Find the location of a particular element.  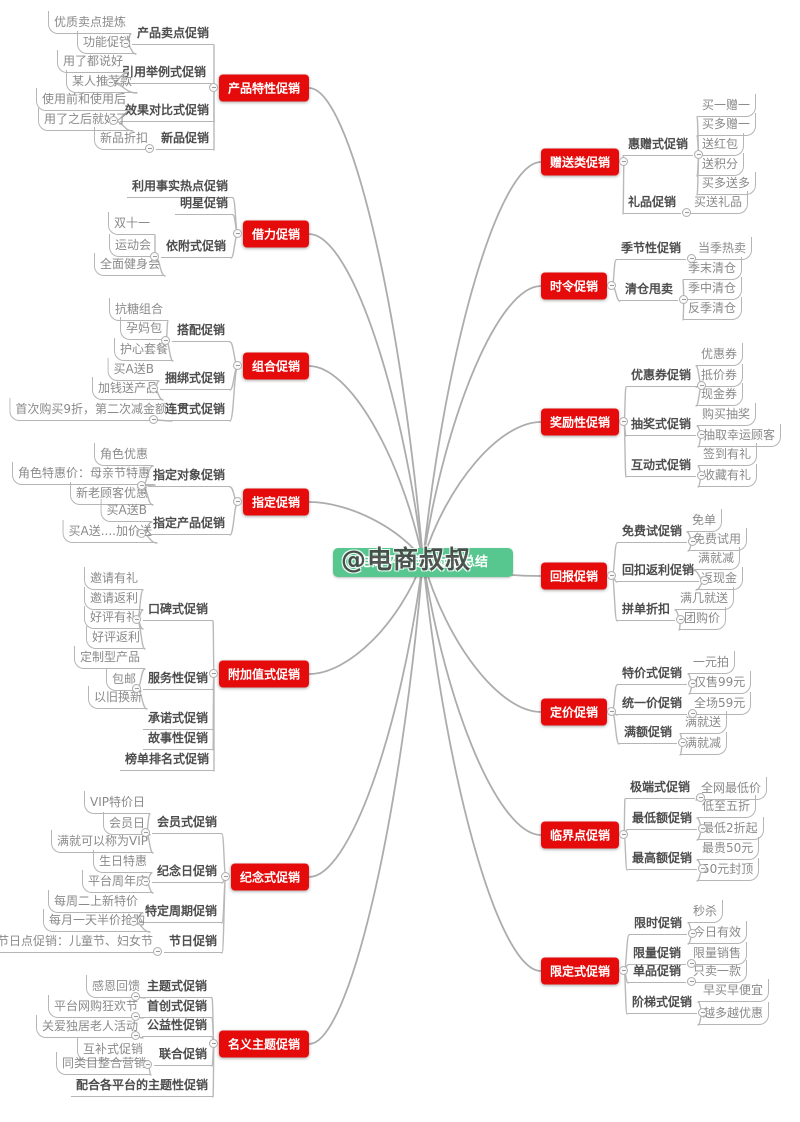

subtopic: 拼单折扣 is located at coordinates (646, 609).